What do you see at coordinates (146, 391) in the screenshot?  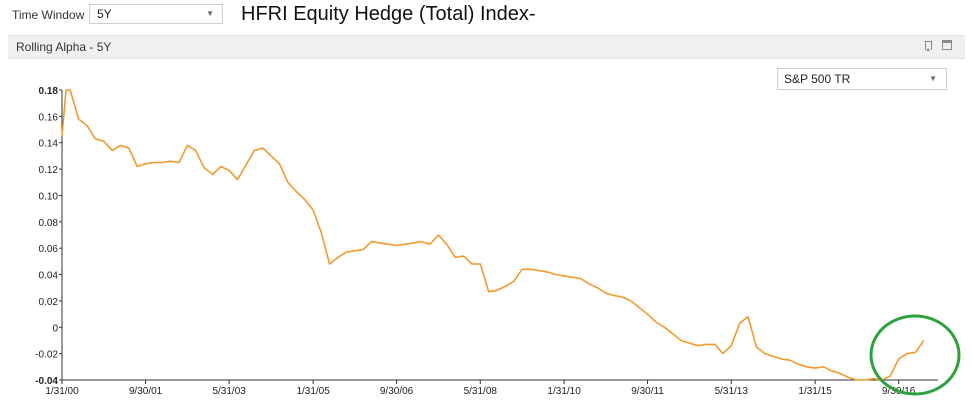 I see `x-tick-label: 9/30/01` at bounding box center [146, 391].